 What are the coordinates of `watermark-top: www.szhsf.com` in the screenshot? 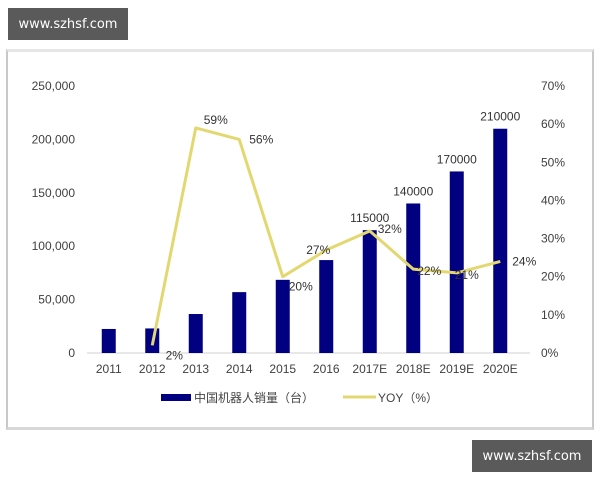 It's located at (68, 24).